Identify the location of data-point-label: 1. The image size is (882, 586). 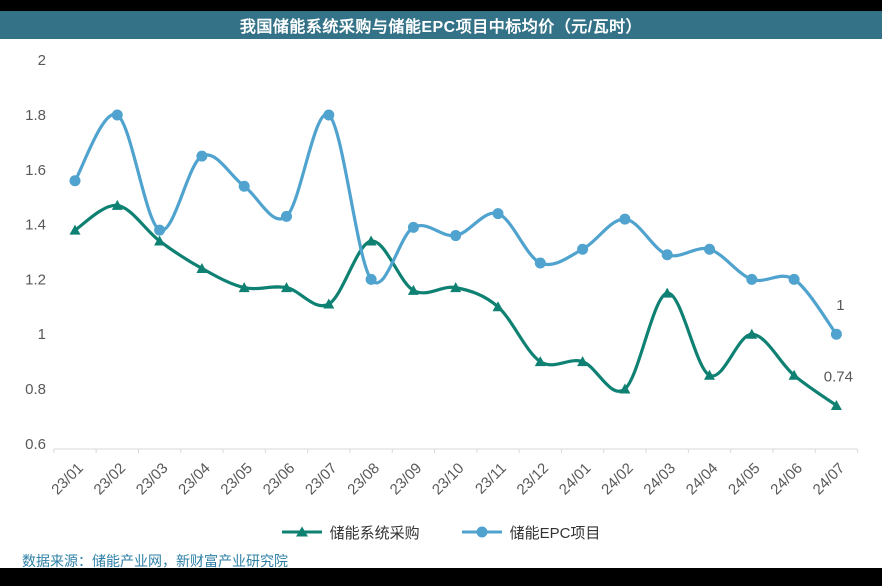
(840, 305).